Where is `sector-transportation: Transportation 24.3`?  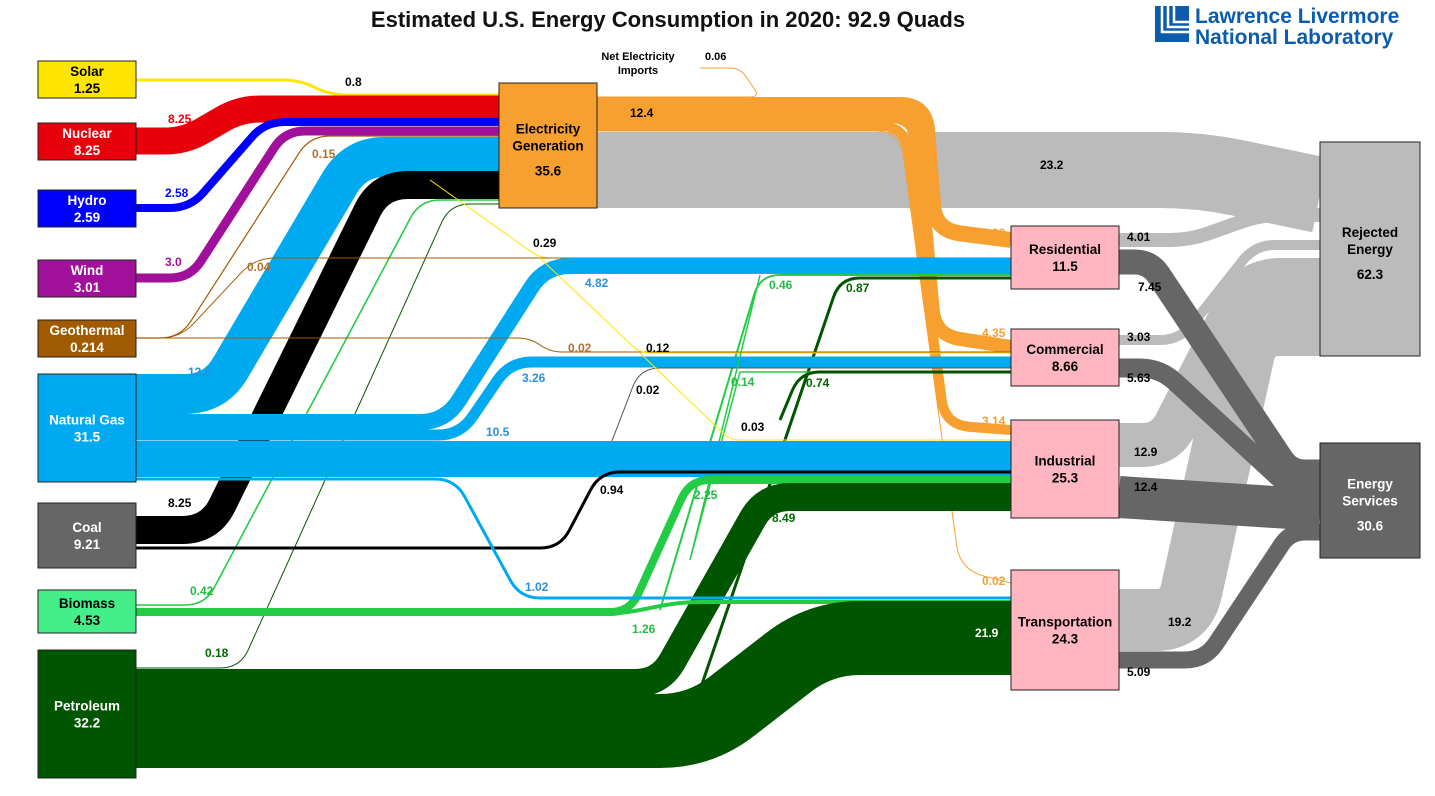
sector-transportation: Transportation 24.3 is located at coordinates (1065, 630).